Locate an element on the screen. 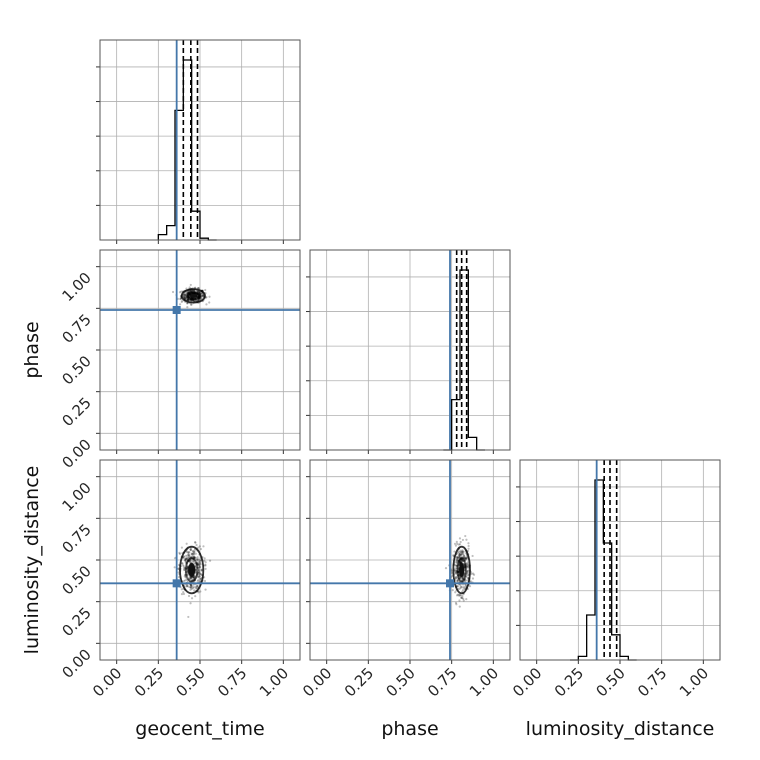  truth-marker is located at coordinates (176, 583).